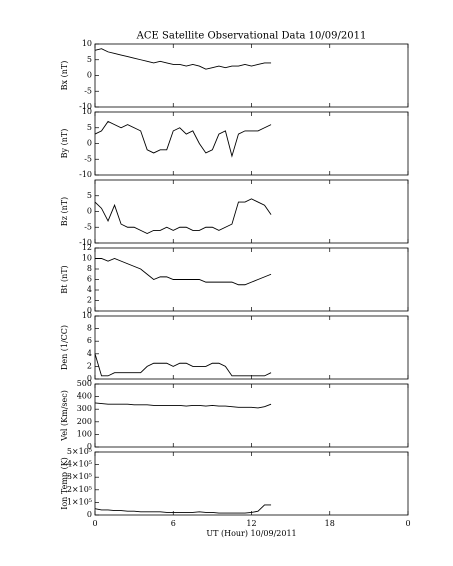 The width and height of the screenshot is (453, 566). I want to click on y-tick-label: 3×10⁵, so click(79, 476).